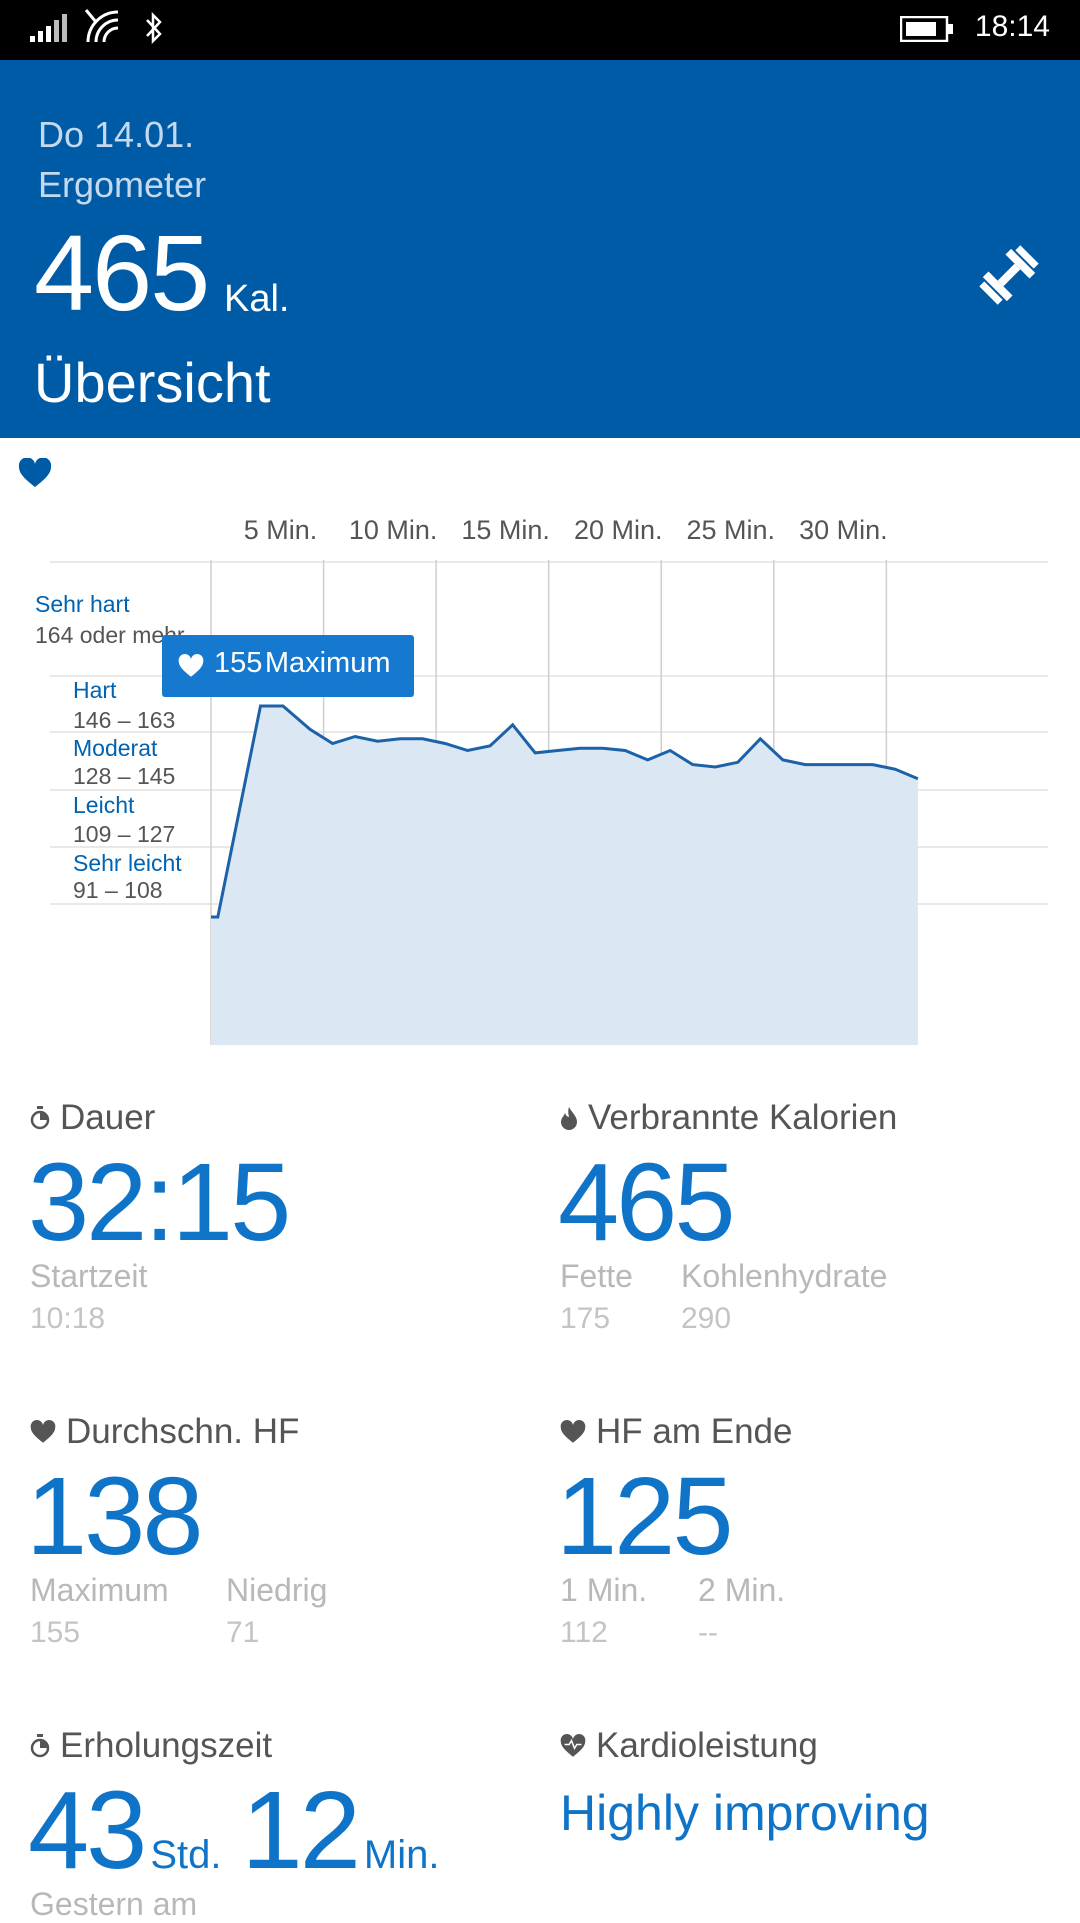 The width and height of the screenshot is (1080, 1923). I want to click on recovery-title: Erholungszeit, so click(151, 1746).